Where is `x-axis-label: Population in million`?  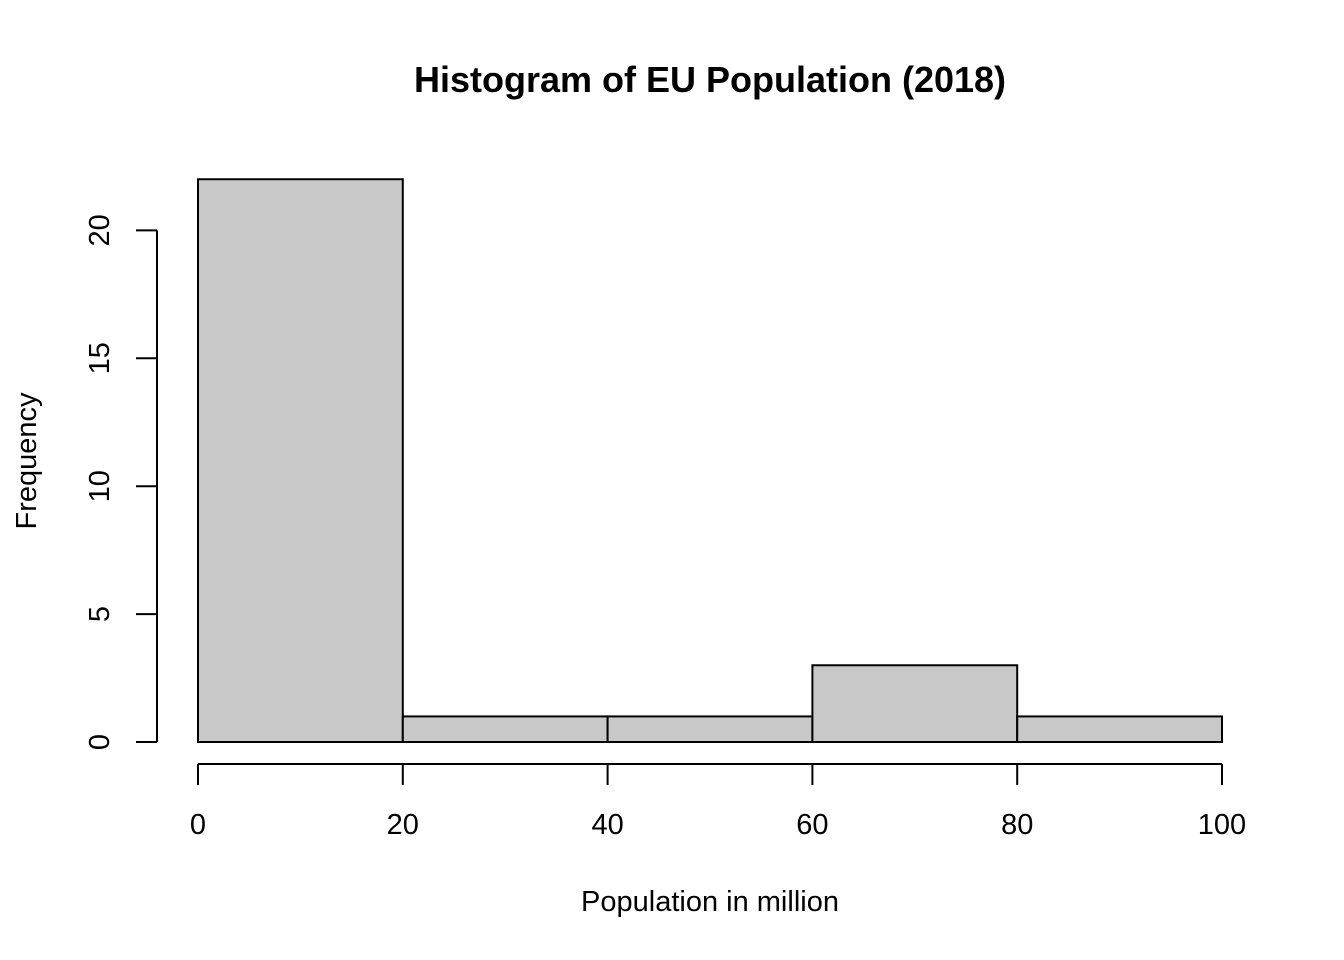
x-axis-label: Population in million is located at coordinates (710, 902).